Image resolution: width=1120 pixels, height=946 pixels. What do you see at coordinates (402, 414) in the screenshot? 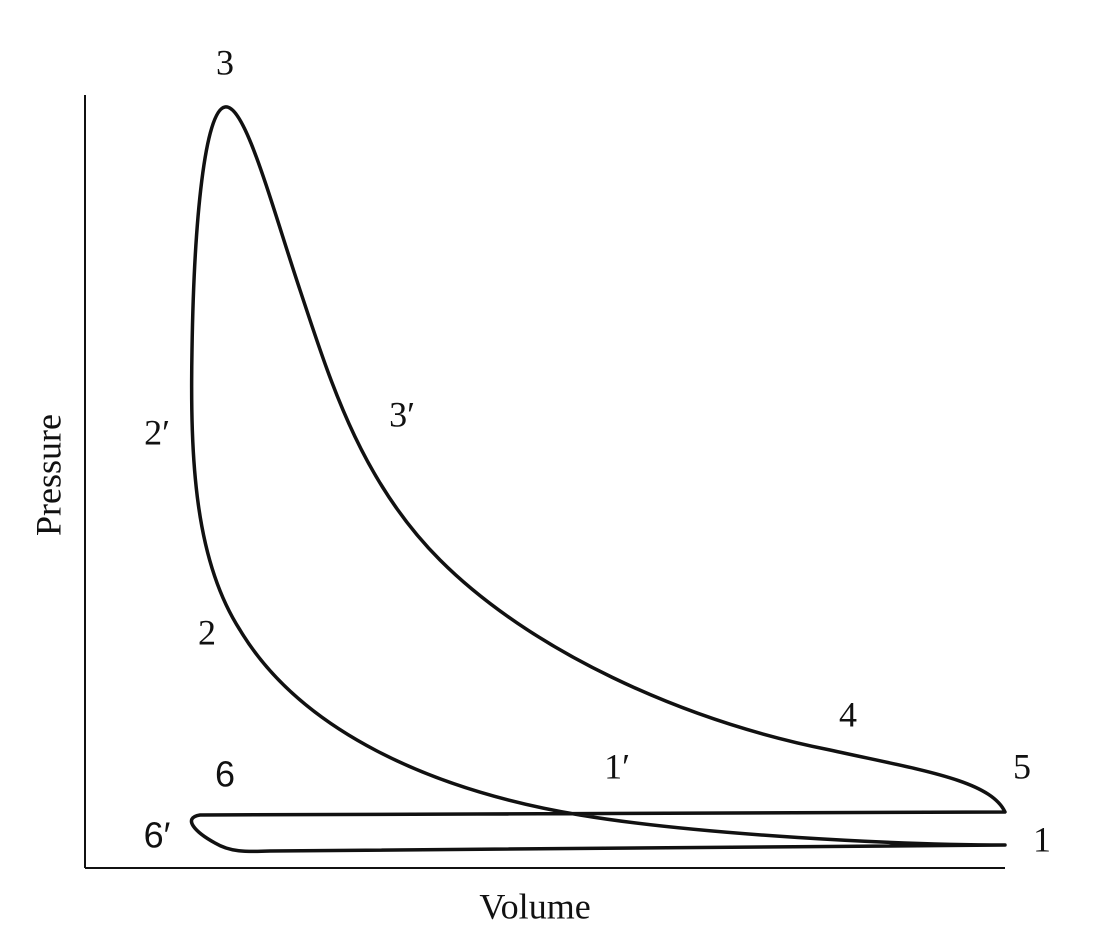
I see `point-label: 3′` at bounding box center [402, 414].